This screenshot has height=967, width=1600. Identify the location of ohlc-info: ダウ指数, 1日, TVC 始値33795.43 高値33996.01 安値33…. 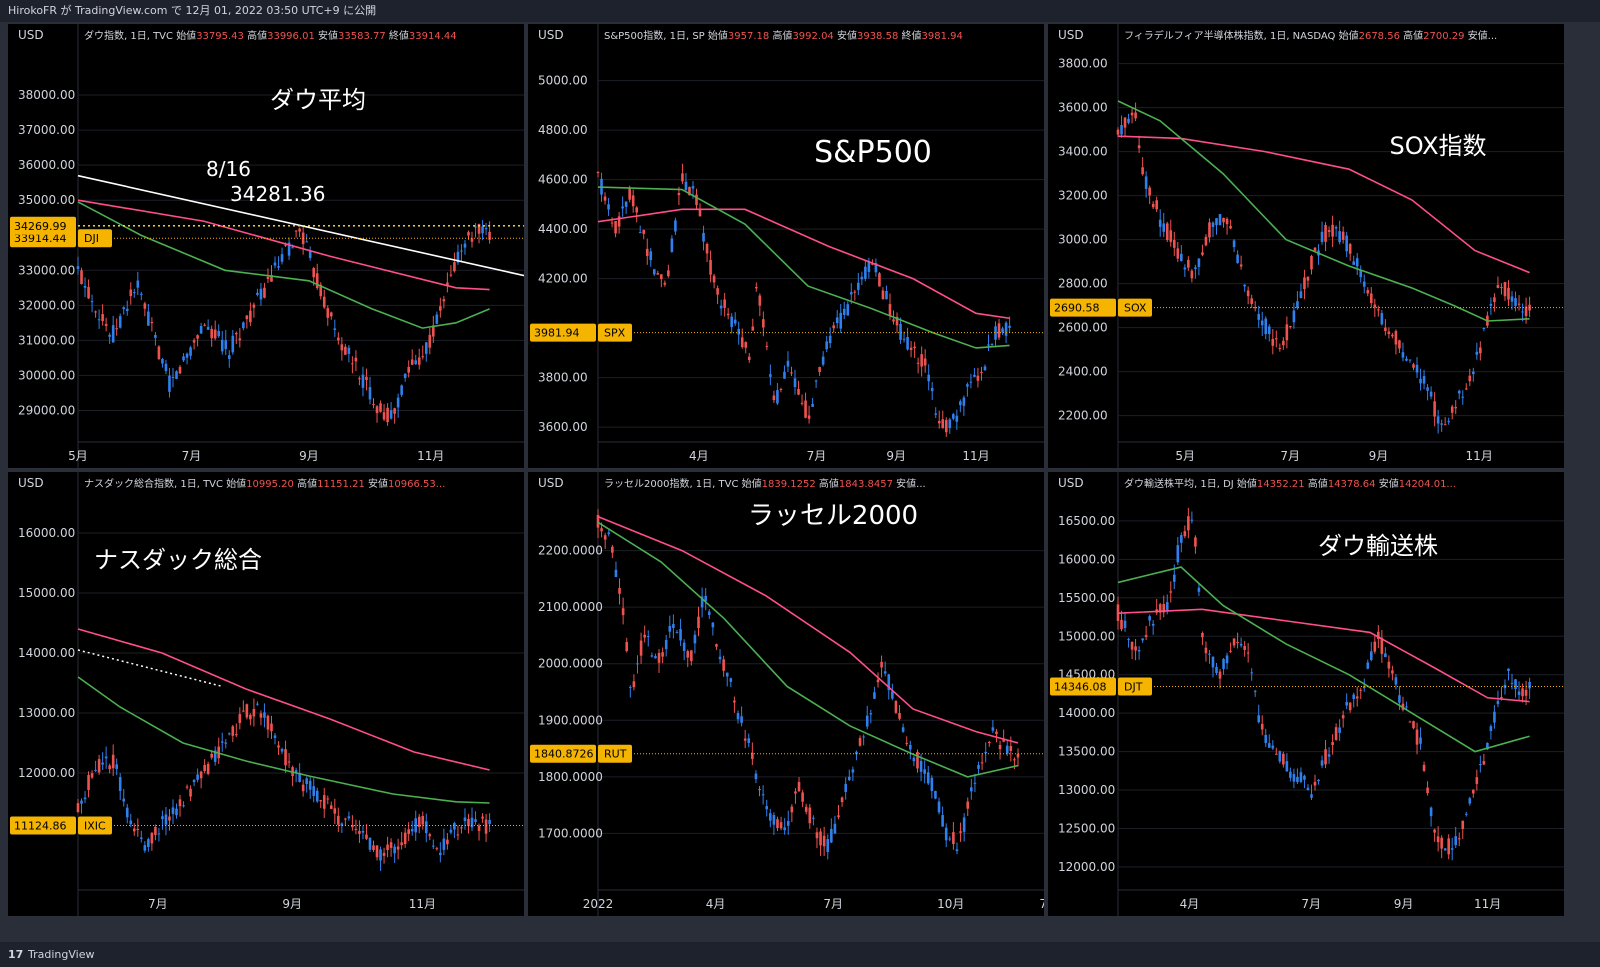
(270, 35).